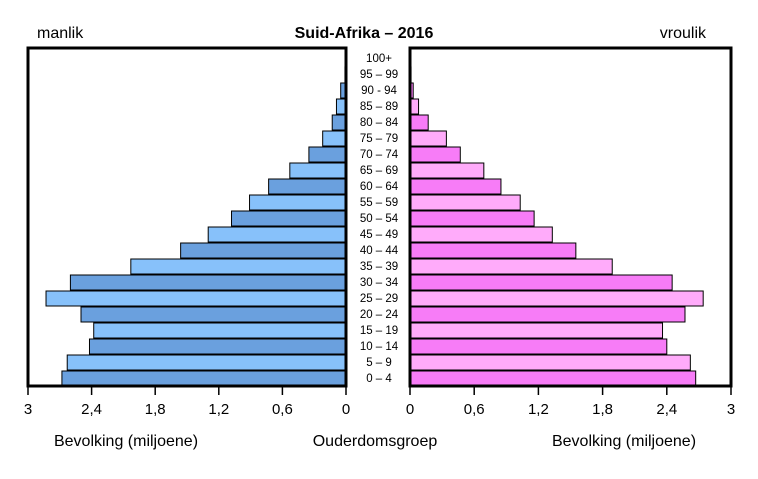 Image resolution: width=758 pixels, height=479 pixels. I want to click on age-group-label: 70 – 74, so click(379, 155).